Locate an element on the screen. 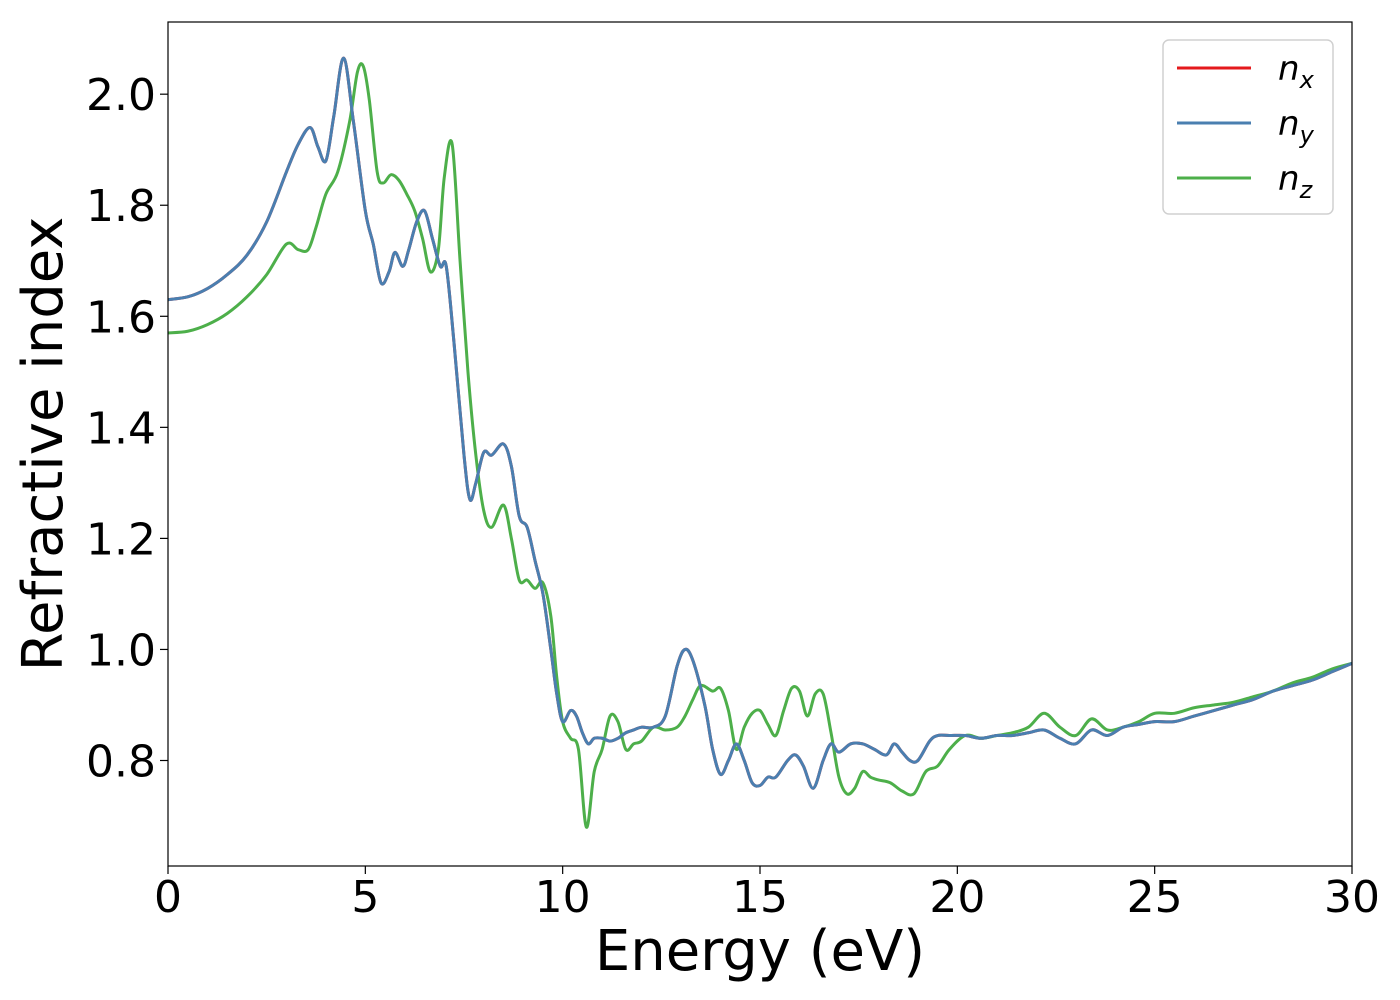  y-tick-label: 1.0 is located at coordinates (121, 650).